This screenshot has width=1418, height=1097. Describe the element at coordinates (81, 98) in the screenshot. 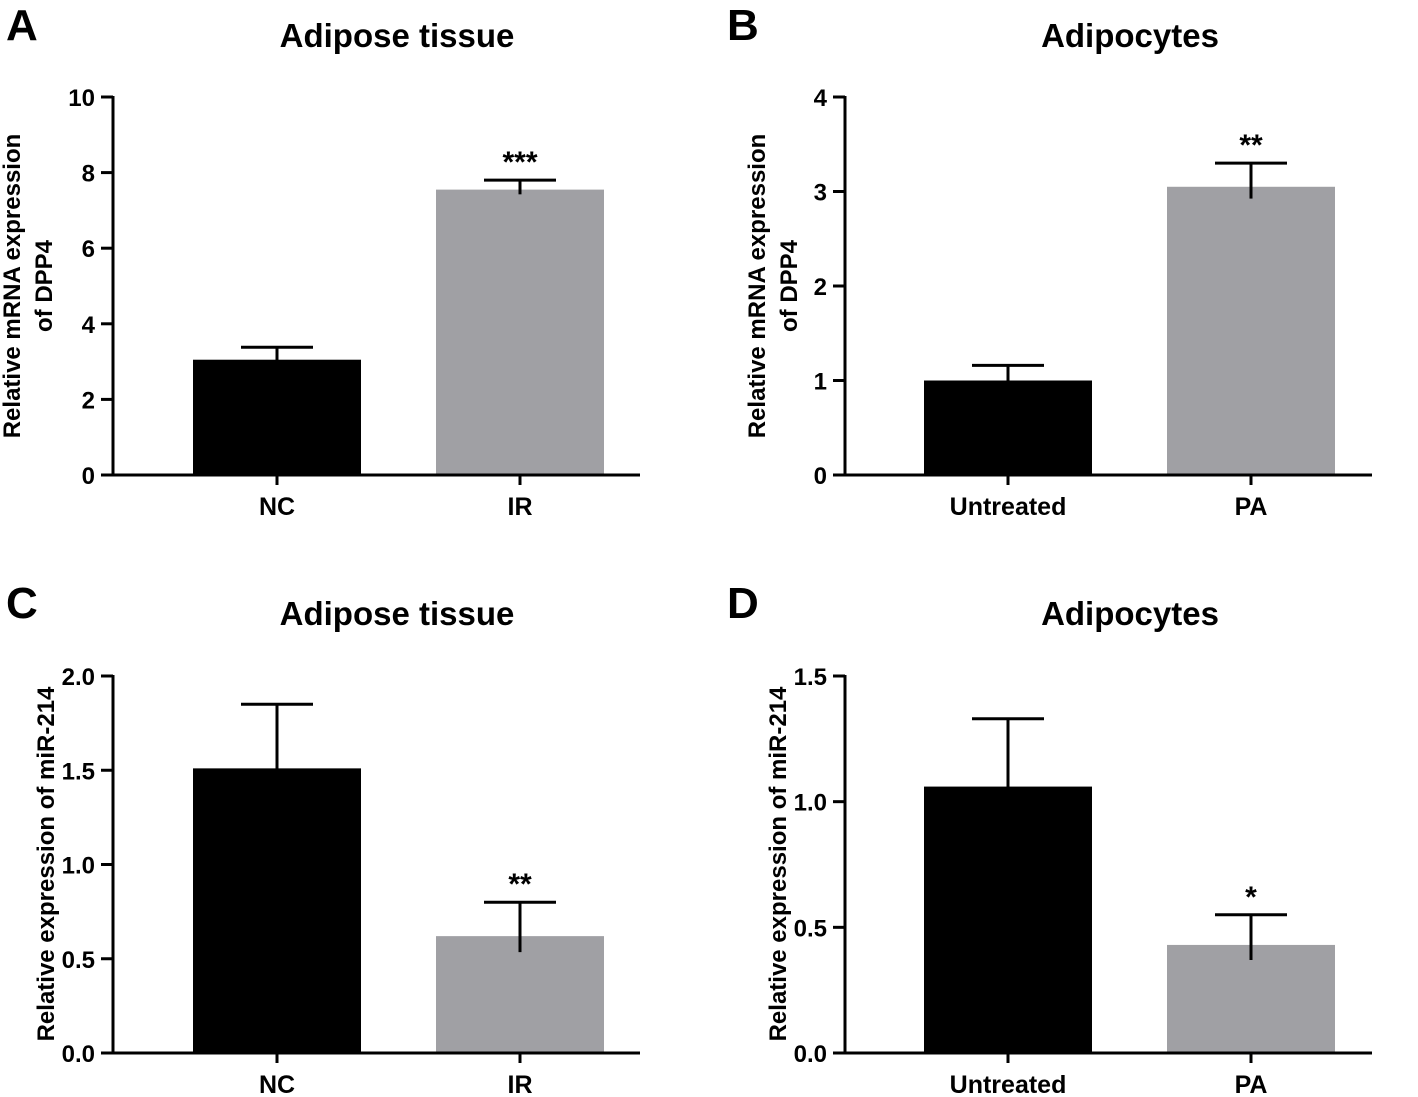

I see `y-tick-label: 10` at that location.